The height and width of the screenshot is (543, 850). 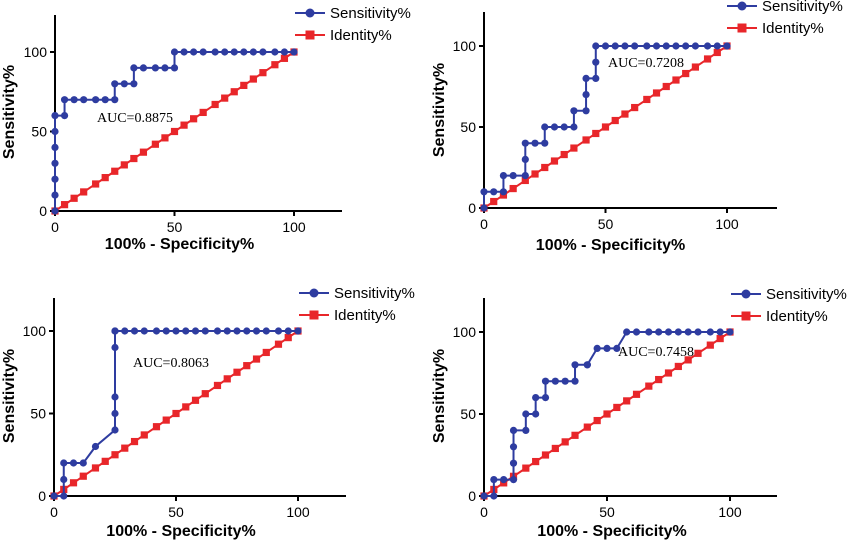 What do you see at coordinates (465, 46) in the screenshot?
I see `y-tick-label: 100` at bounding box center [465, 46].